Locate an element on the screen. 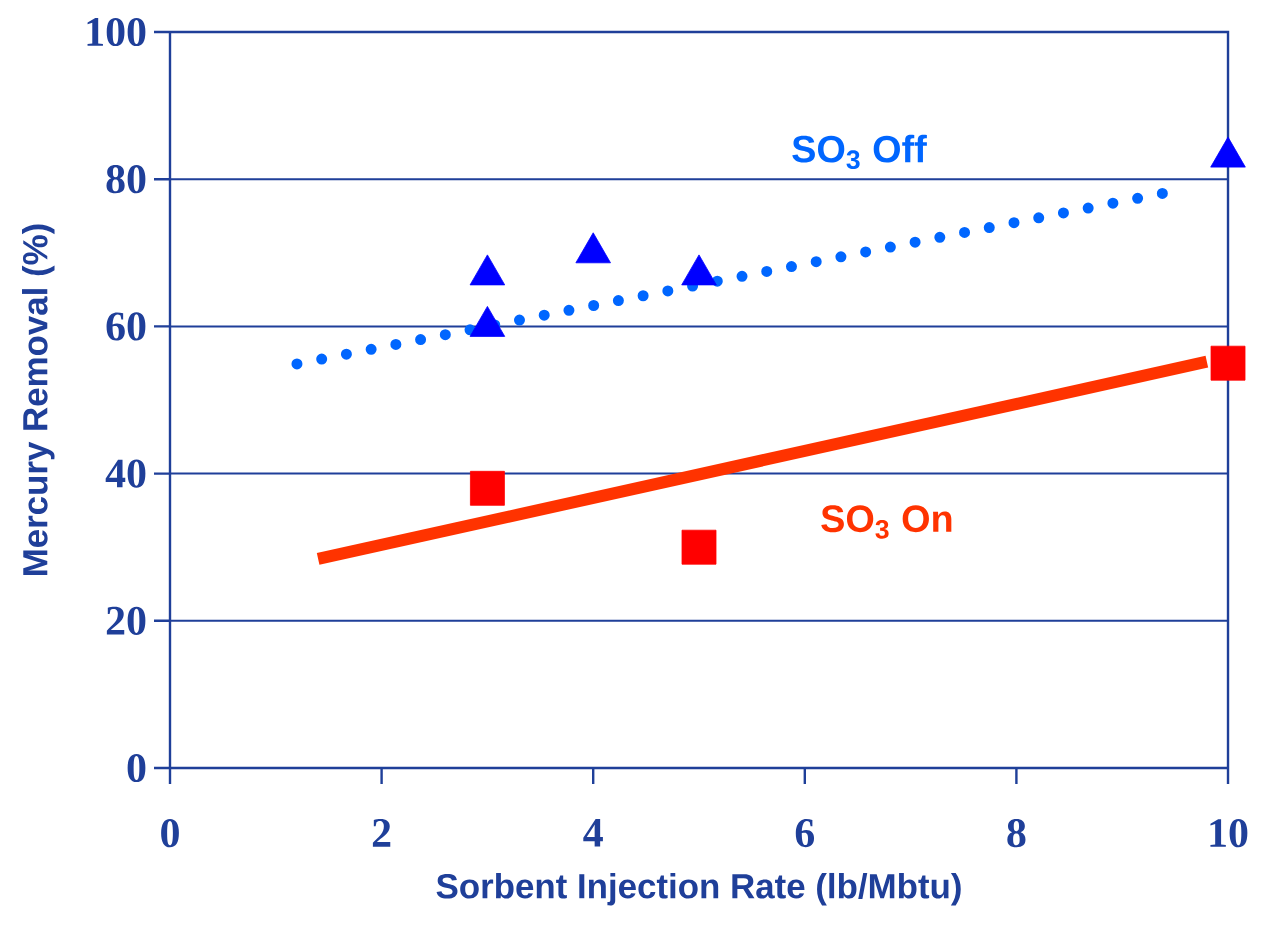  x-axis-title: Sorbent Injection Rate (lb/Mbtu) is located at coordinates (698, 889).